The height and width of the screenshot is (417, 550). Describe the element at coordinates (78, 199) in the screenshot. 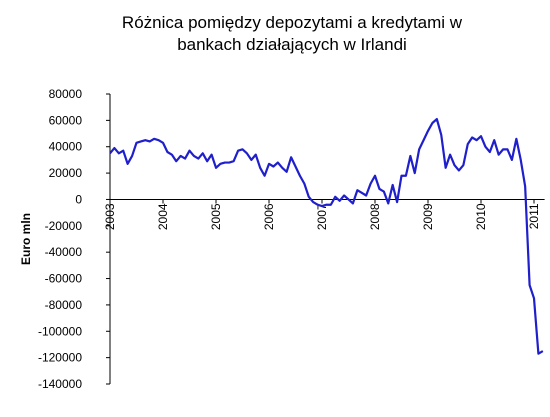

I see `y-tick-label: 0` at that location.